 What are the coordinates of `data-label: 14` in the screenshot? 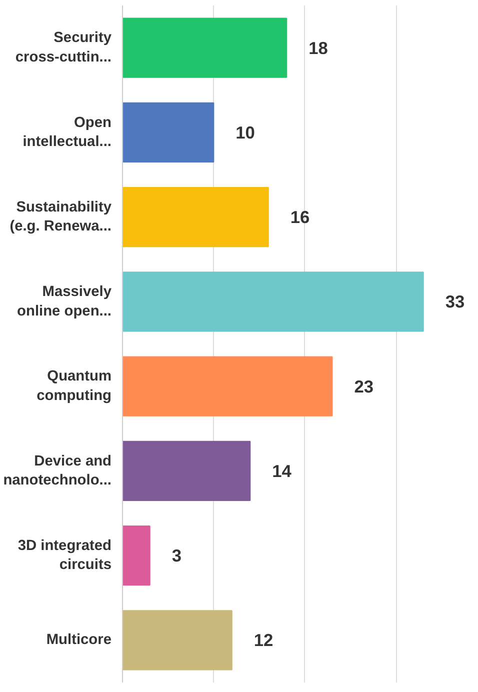 It's located at (282, 470).